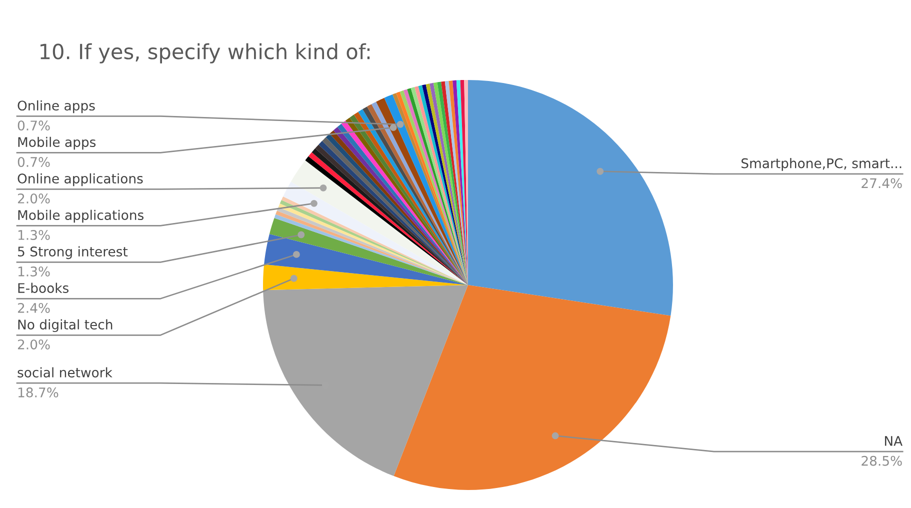  I want to click on slice-label: No digital tech, so click(65, 325).